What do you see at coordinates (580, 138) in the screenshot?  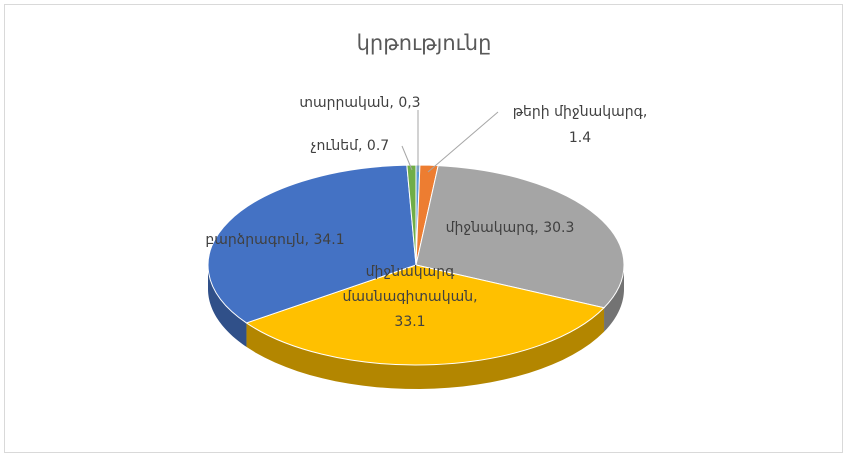 I see `data-label-line: 1.4` at bounding box center [580, 138].